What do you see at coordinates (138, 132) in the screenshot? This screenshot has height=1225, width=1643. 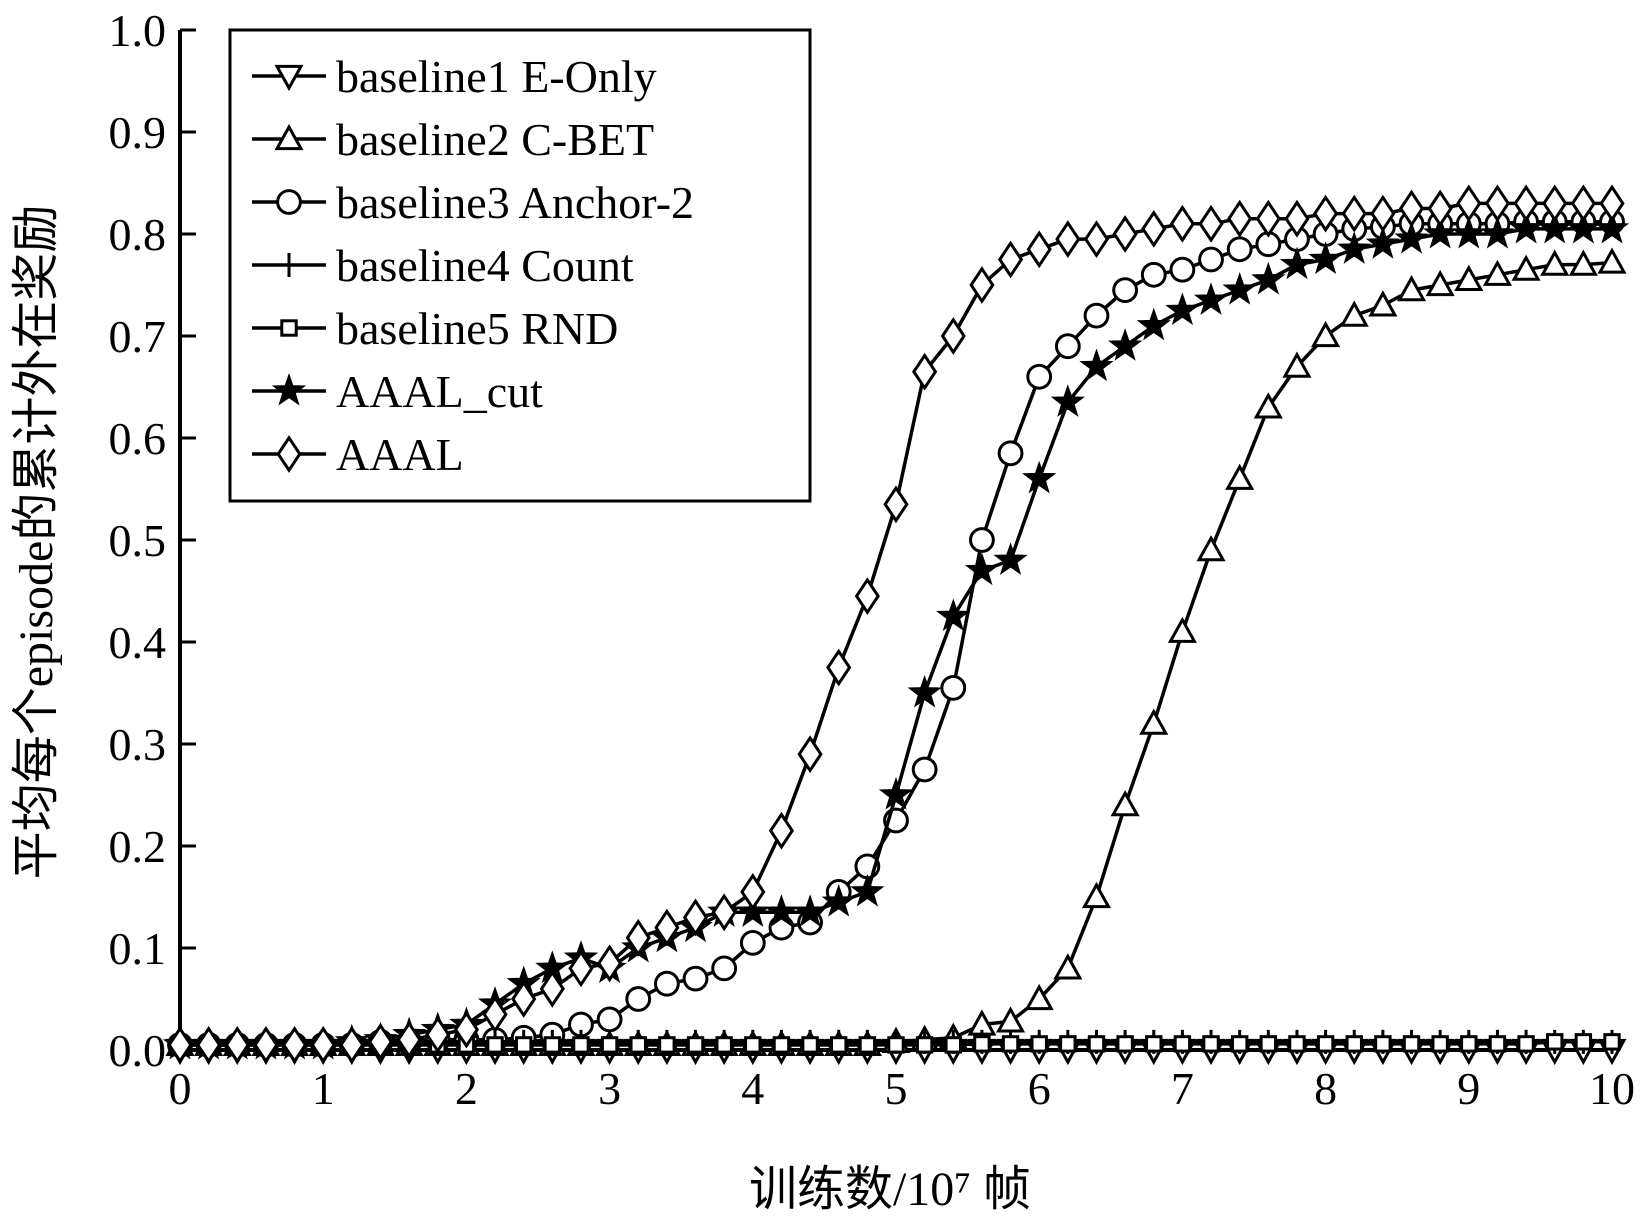 I see `y-tick-label: 0.9` at bounding box center [138, 132].